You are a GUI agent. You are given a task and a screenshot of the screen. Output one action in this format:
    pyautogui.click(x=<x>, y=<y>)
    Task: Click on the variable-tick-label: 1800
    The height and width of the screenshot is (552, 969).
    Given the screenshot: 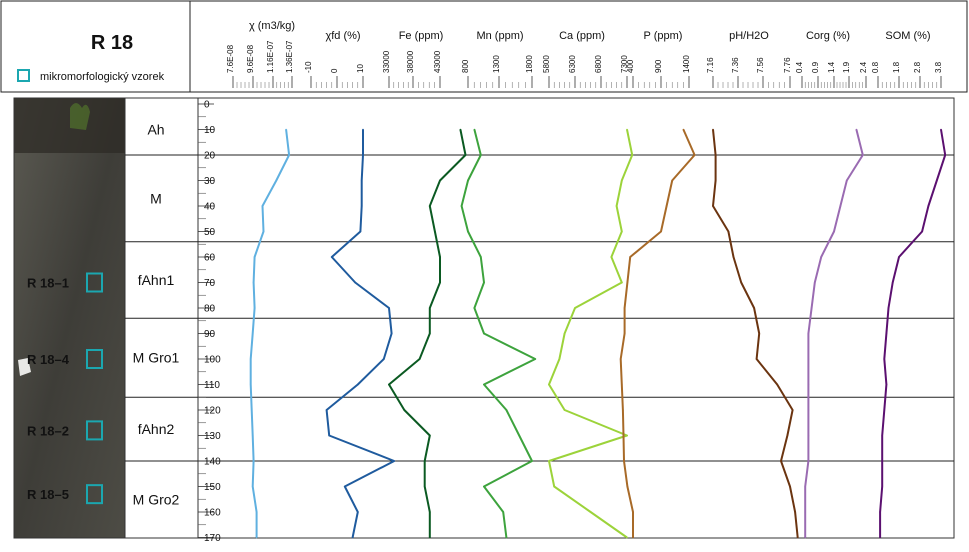 What is the action you would take?
    pyautogui.click(x=529, y=64)
    